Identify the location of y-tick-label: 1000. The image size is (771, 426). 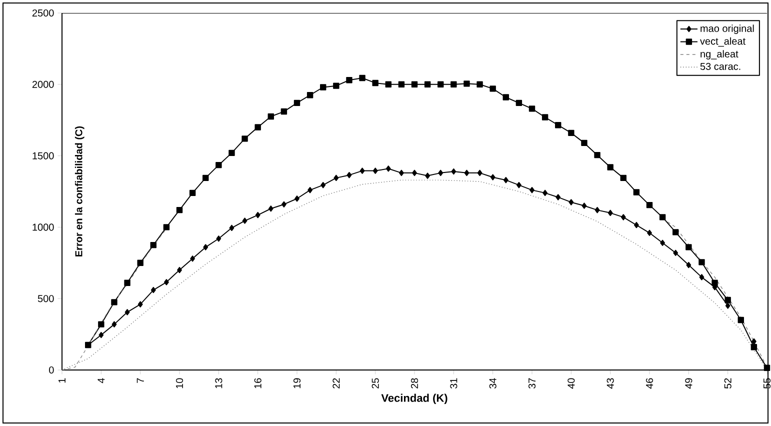
(43, 227).